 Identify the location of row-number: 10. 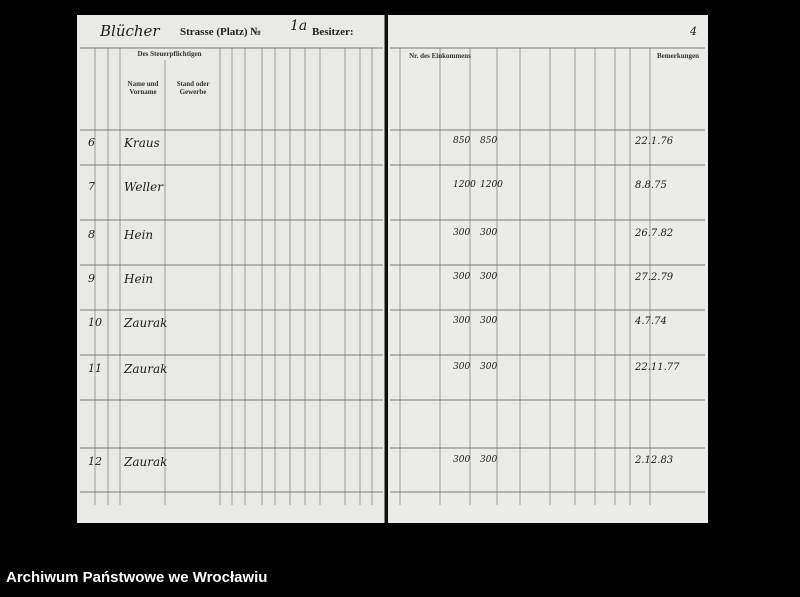
(95, 322).